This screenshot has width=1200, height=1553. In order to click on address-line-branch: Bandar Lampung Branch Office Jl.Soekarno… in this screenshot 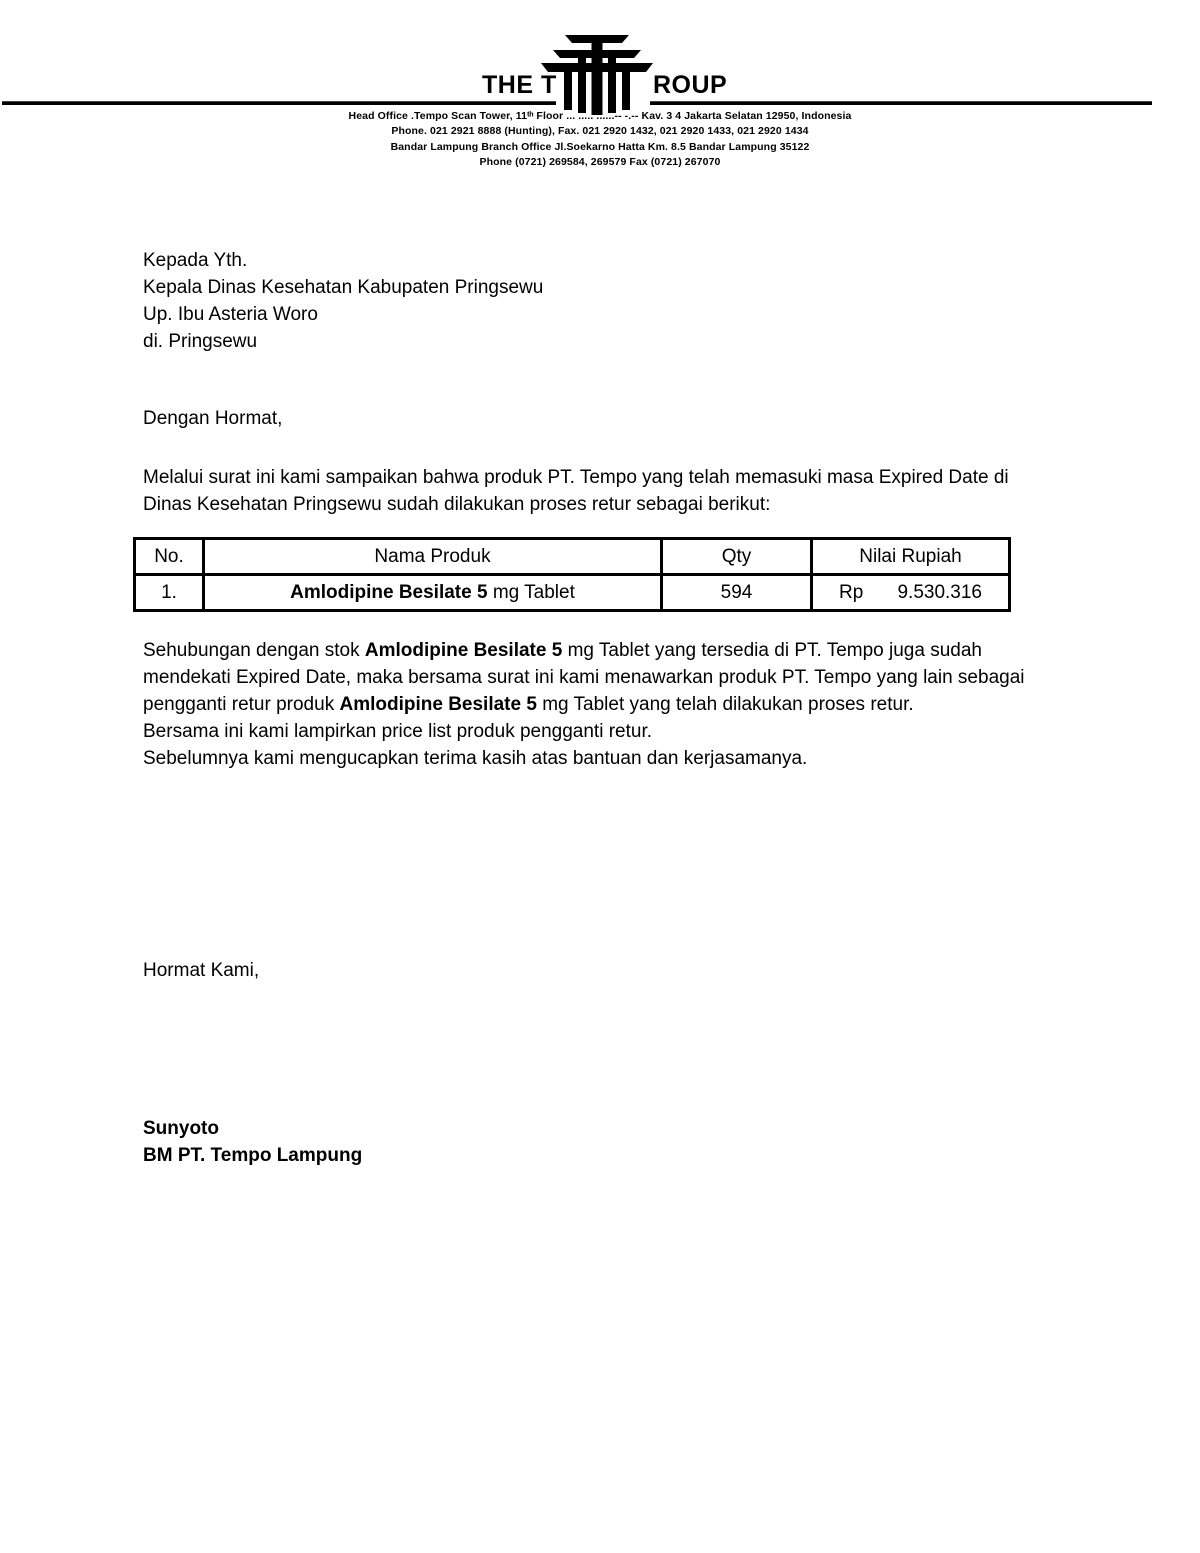, I will do `click(600, 146)`.